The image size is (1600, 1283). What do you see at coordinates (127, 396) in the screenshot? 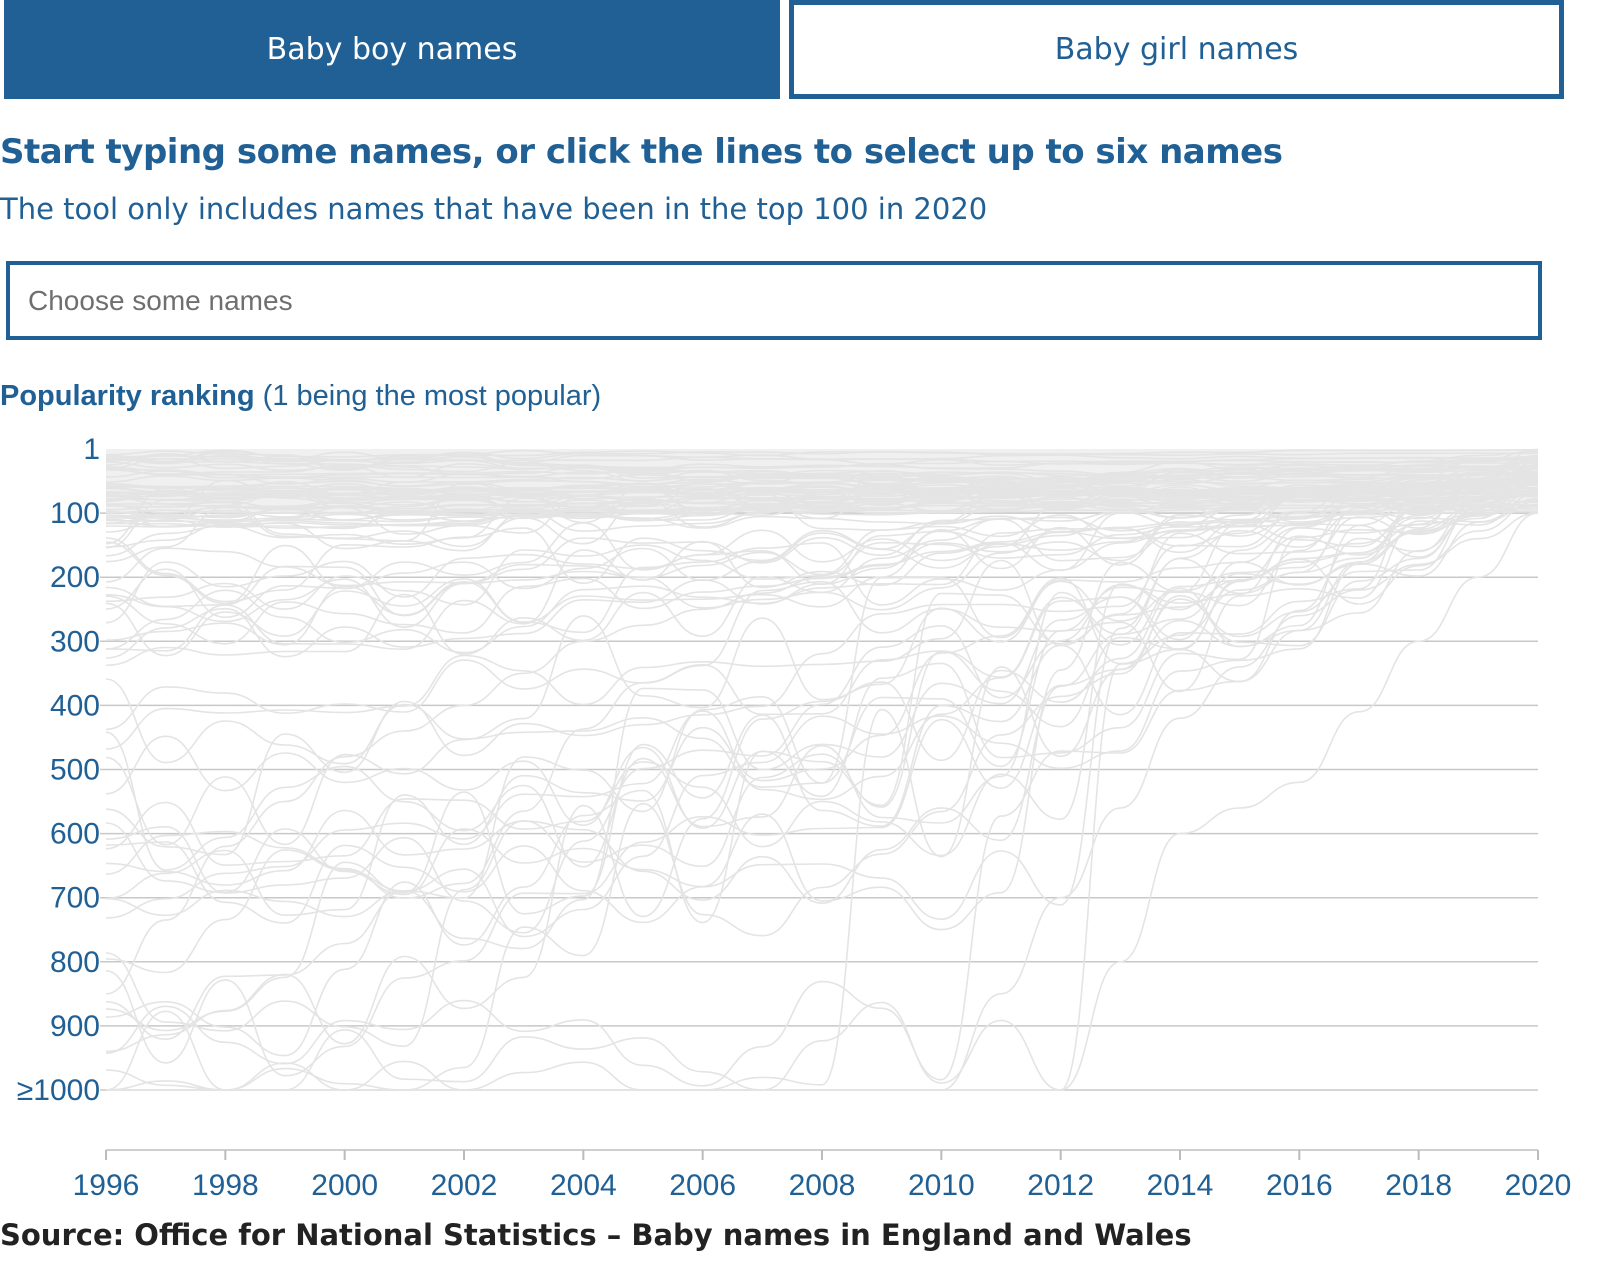
I see `y-axis-title-bold: Popularity ranking` at bounding box center [127, 396].